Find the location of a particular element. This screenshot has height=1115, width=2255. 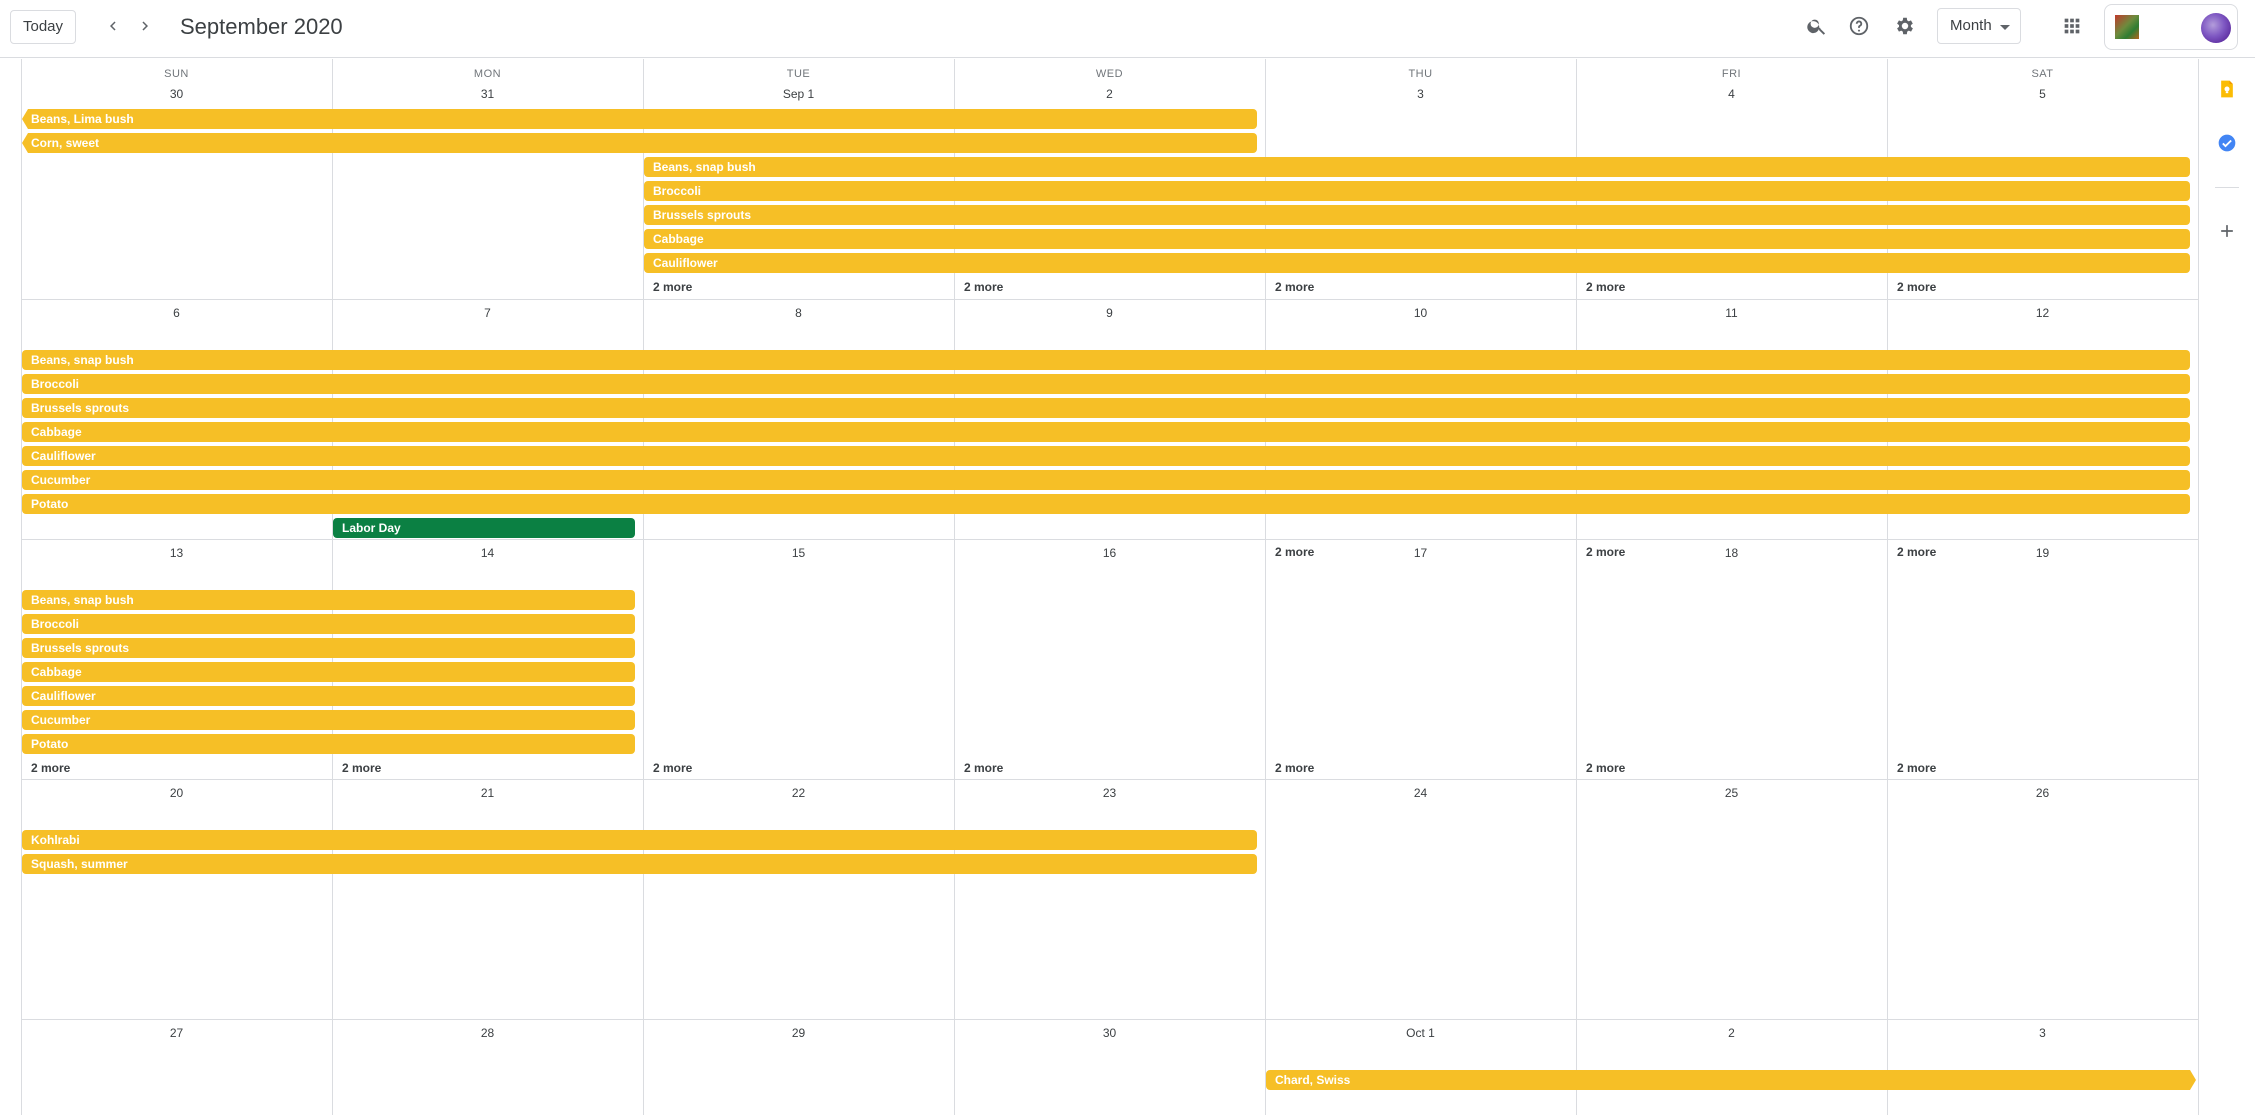

search-button is located at coordinates (1817, 28).